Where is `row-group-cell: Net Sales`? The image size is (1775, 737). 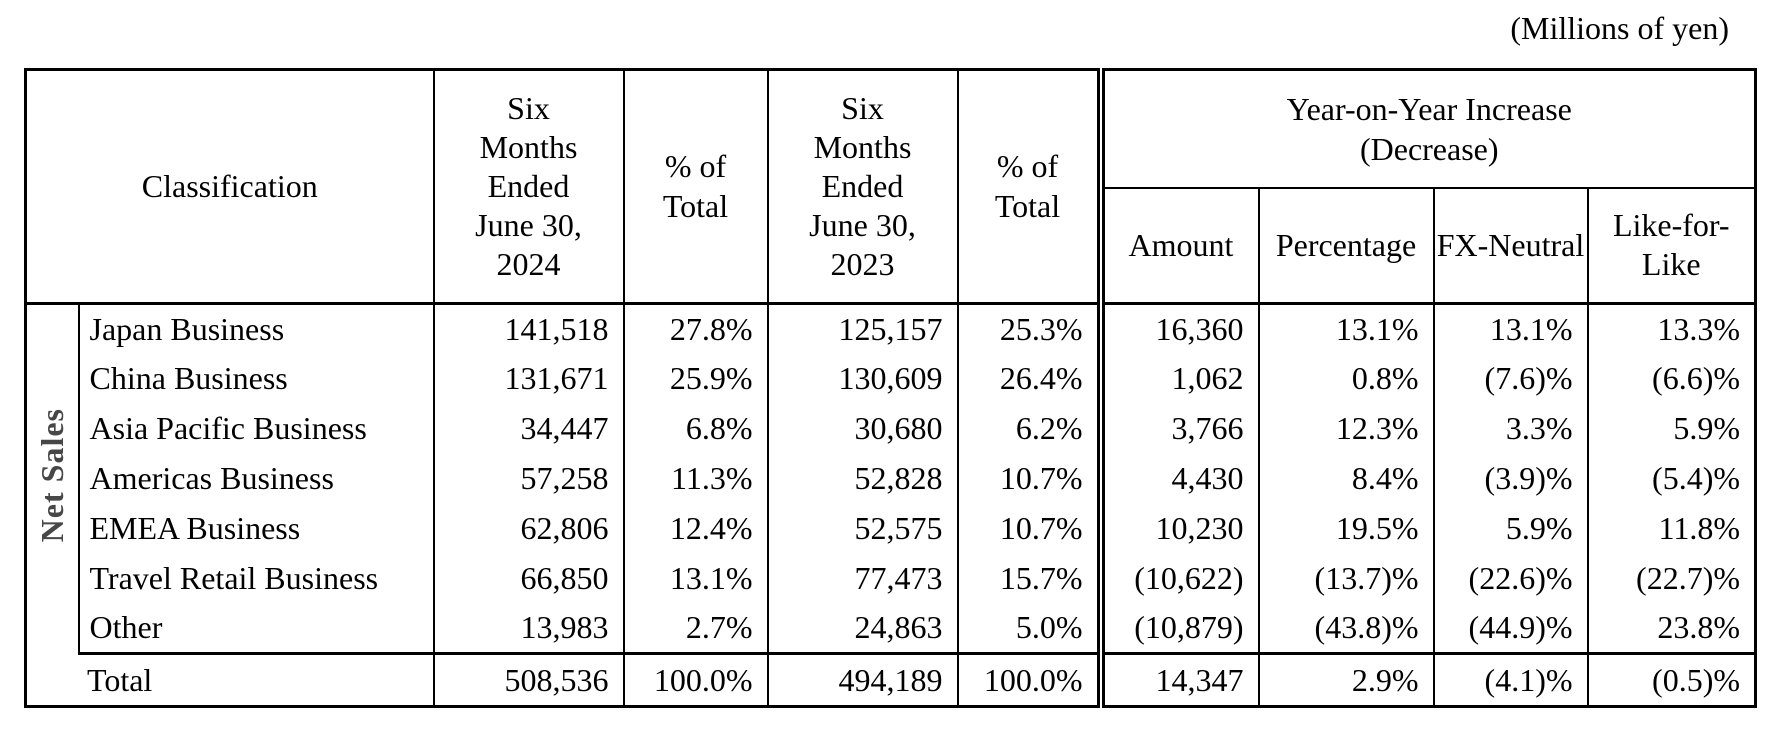 row-group-cell: Net Sales is located at coordinates (52, 478).